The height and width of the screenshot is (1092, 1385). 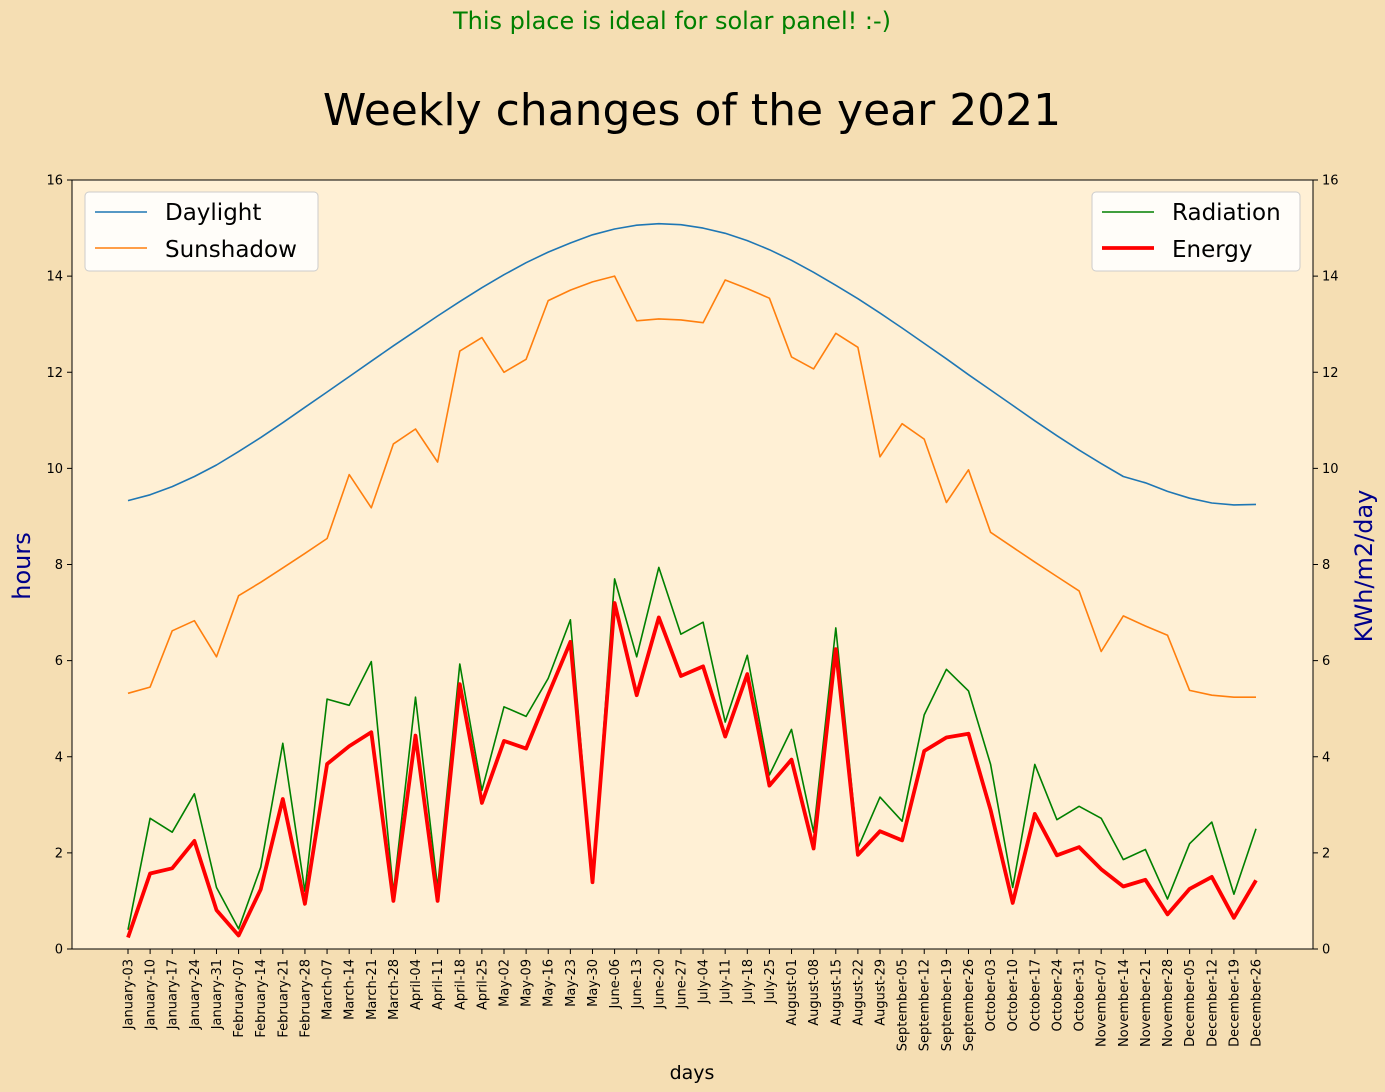 I want to click on x-tick-label: August-01, so click(x=792, y=992).